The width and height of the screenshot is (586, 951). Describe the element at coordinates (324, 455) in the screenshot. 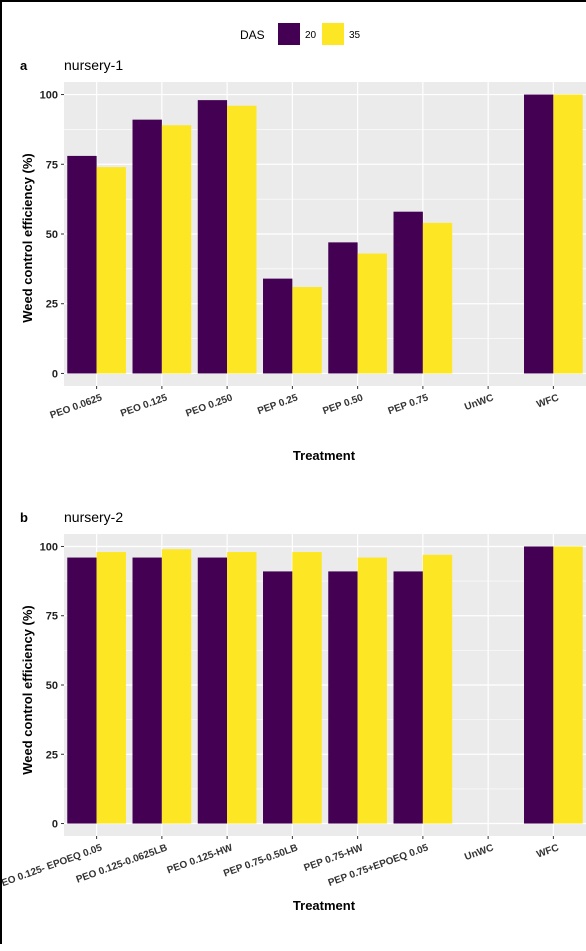

I see `x-axis-label-a: Treatment` at that location.